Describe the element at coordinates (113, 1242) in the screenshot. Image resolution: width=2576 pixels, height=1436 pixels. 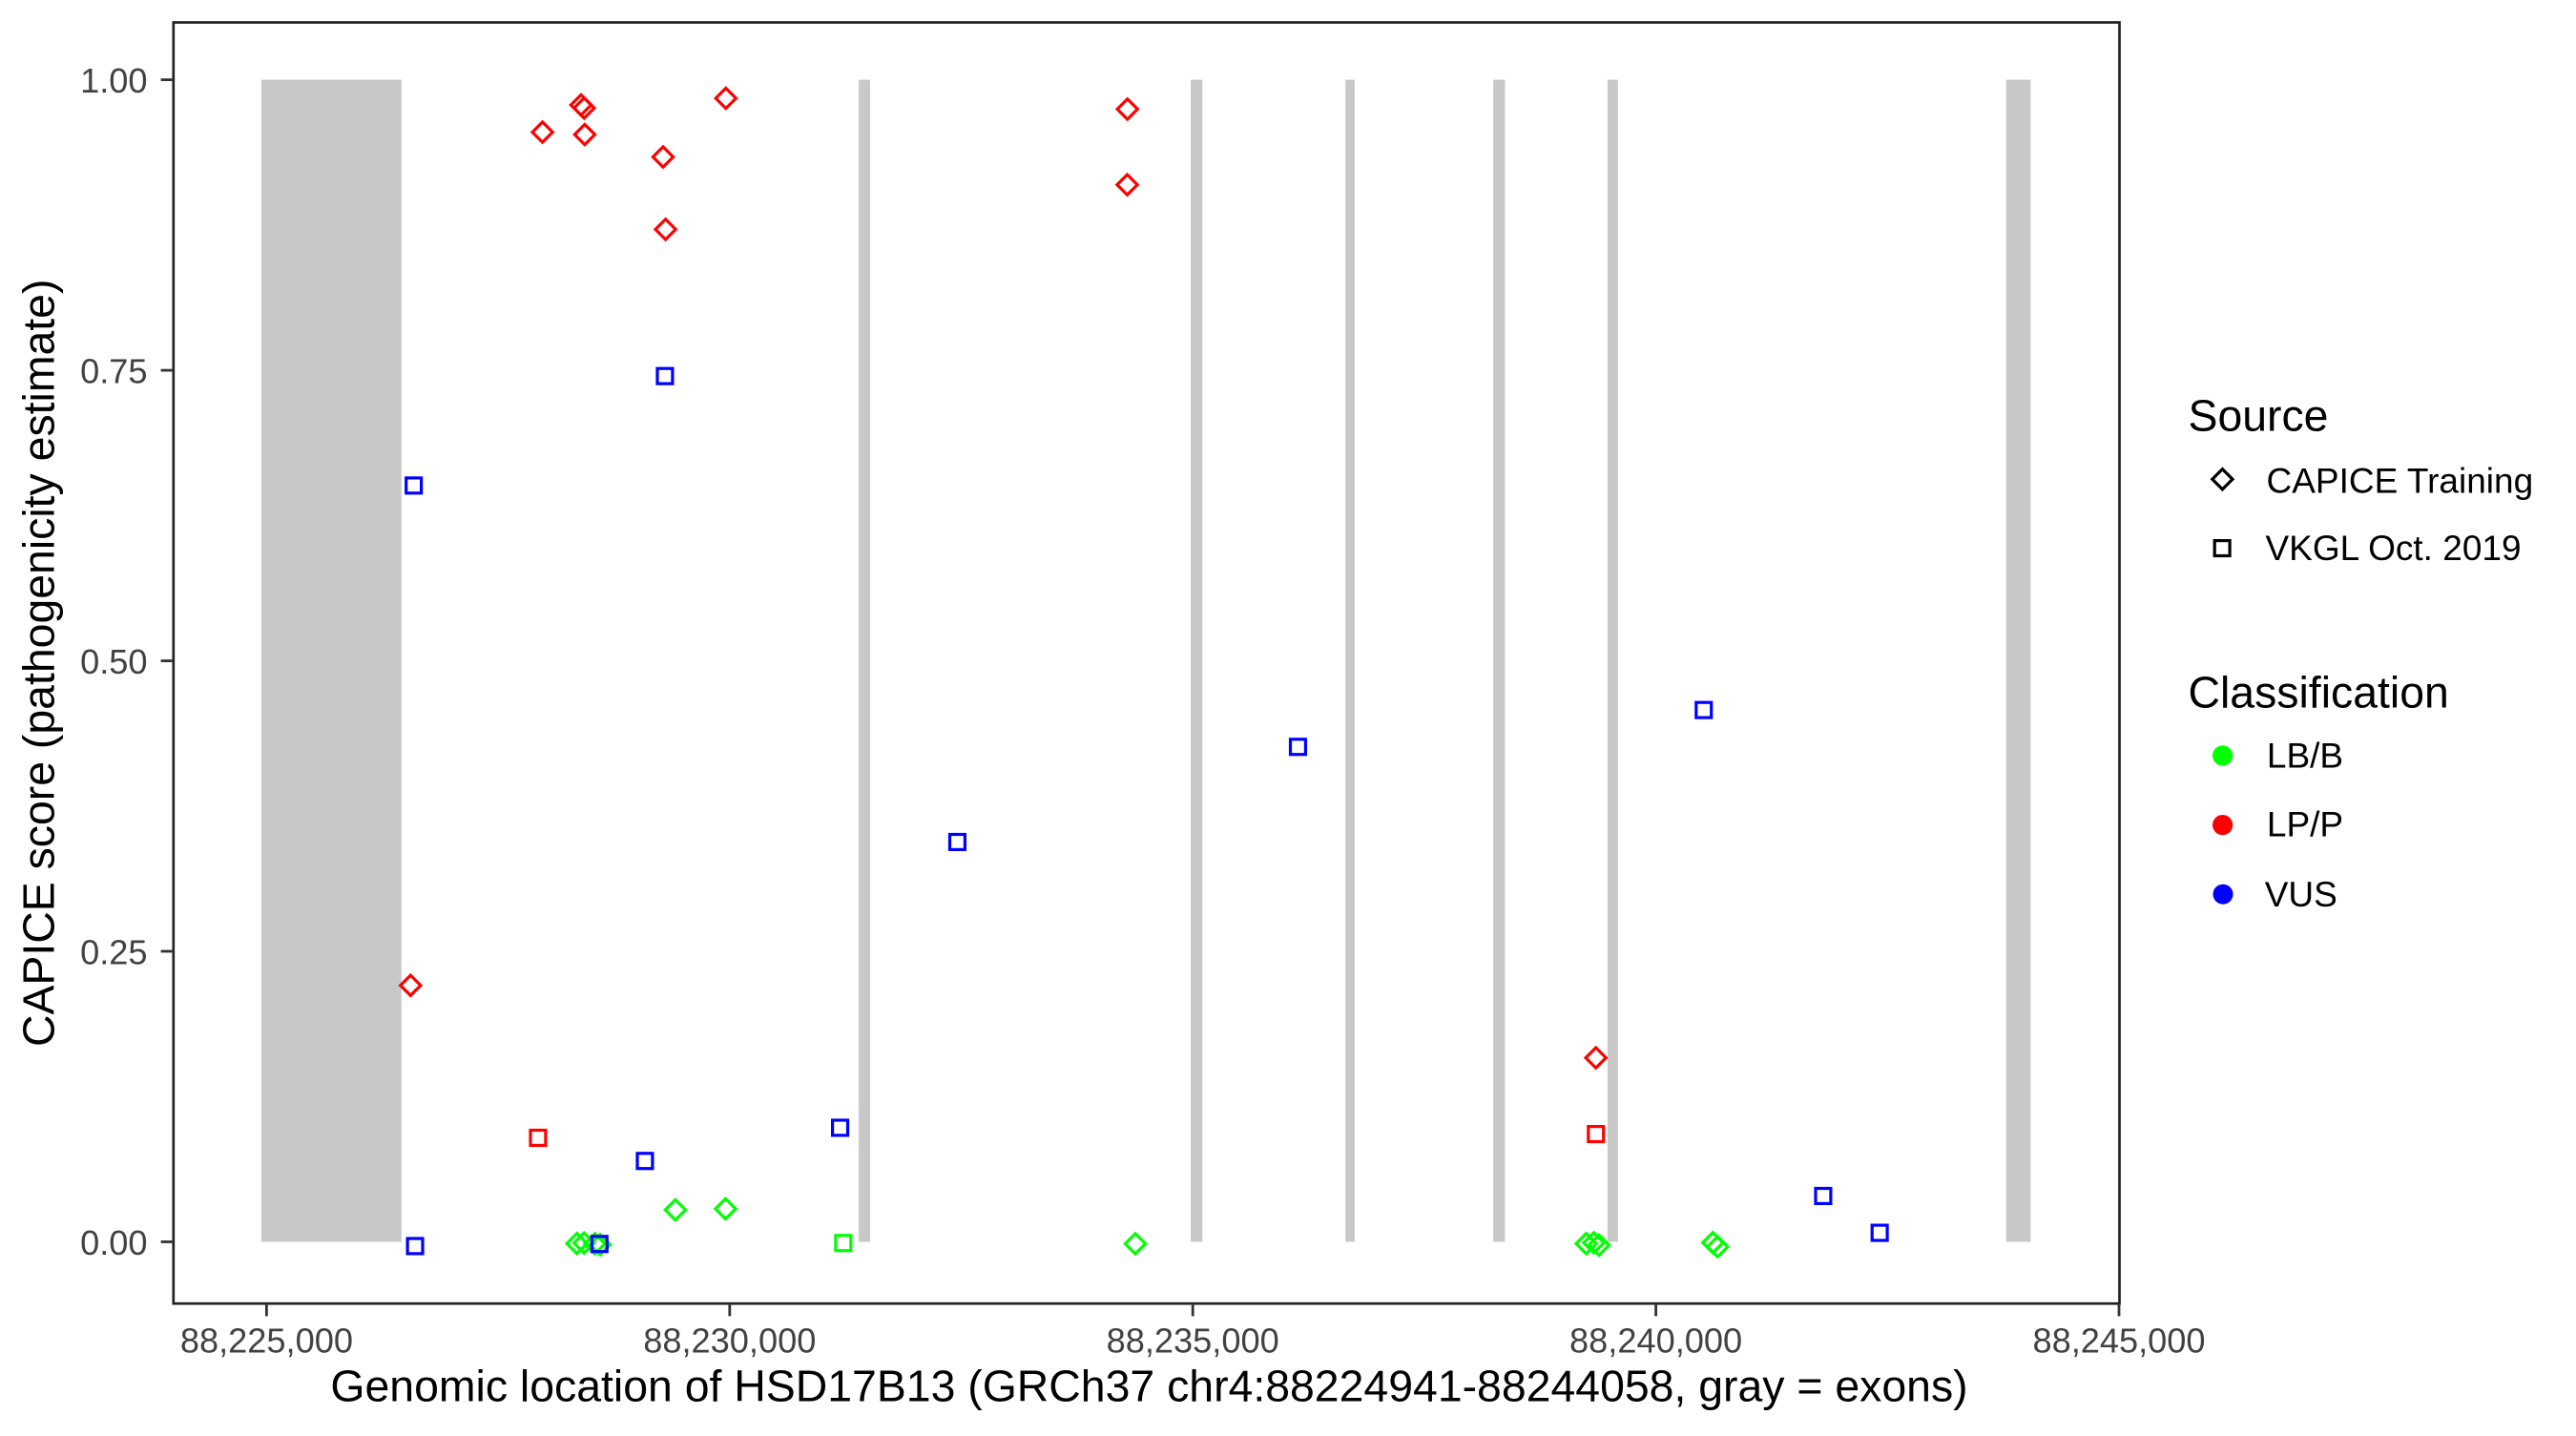
I see `svg-text: 0.00` at that location.